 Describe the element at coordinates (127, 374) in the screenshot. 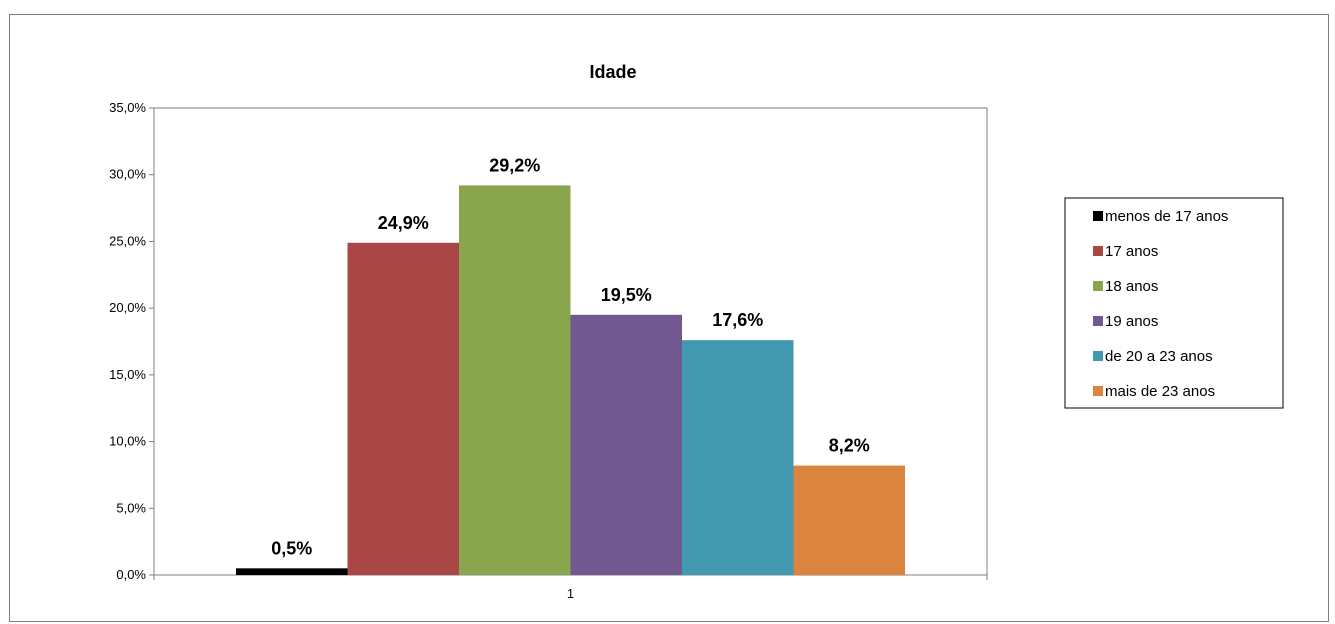

I see `y-tick-label: 15,0%` at that location.